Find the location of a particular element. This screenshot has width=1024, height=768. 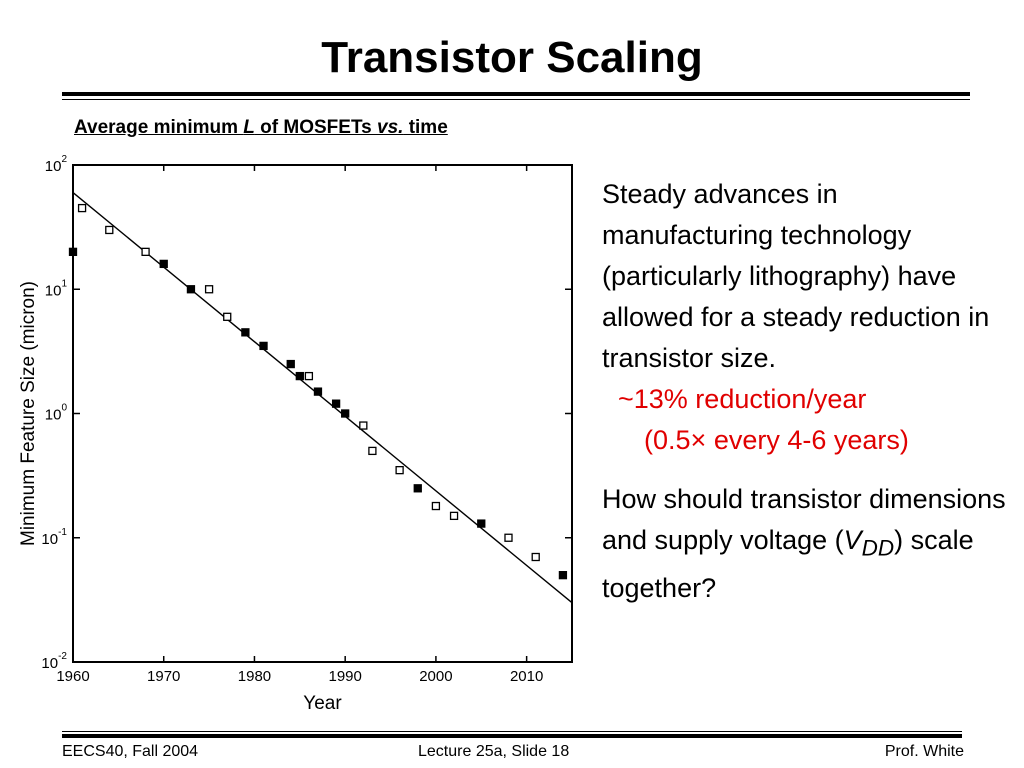

y-tick-exponent: -1 is located at coordinates (62, 532).